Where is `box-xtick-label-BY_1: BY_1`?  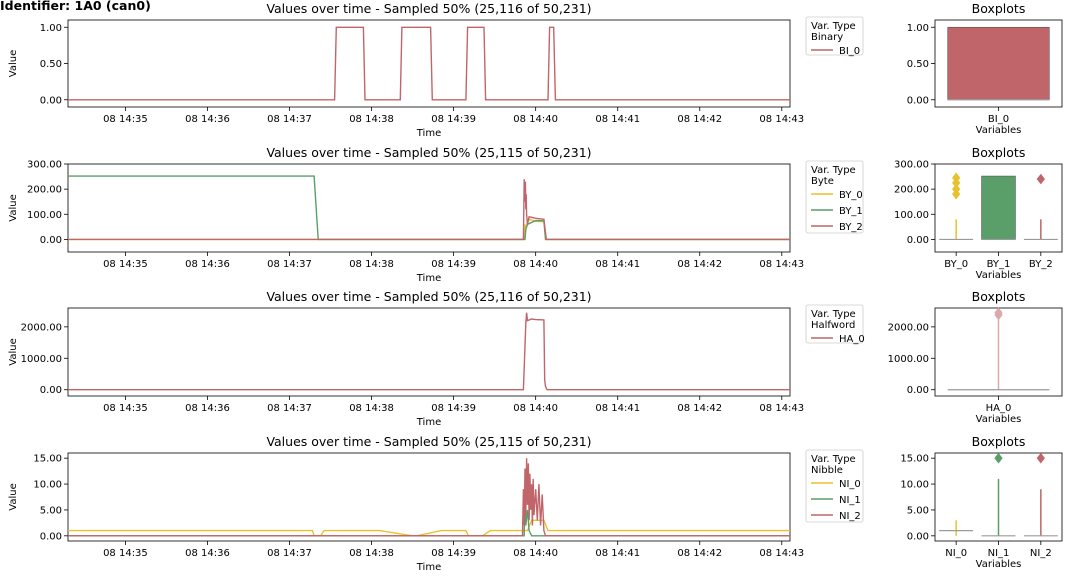
box-xtick-label-BY_1: BY_1 is located at coordinates (999, 264).